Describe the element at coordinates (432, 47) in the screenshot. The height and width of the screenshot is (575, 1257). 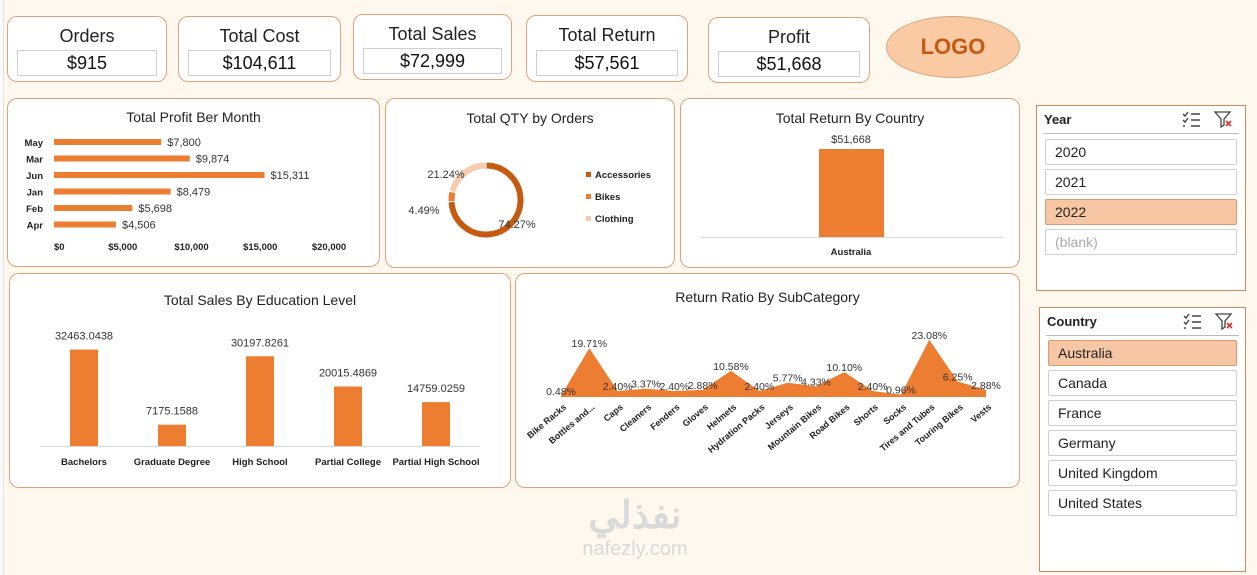
I see `kpi-total-sales: Total Sales $72,999` at that location.